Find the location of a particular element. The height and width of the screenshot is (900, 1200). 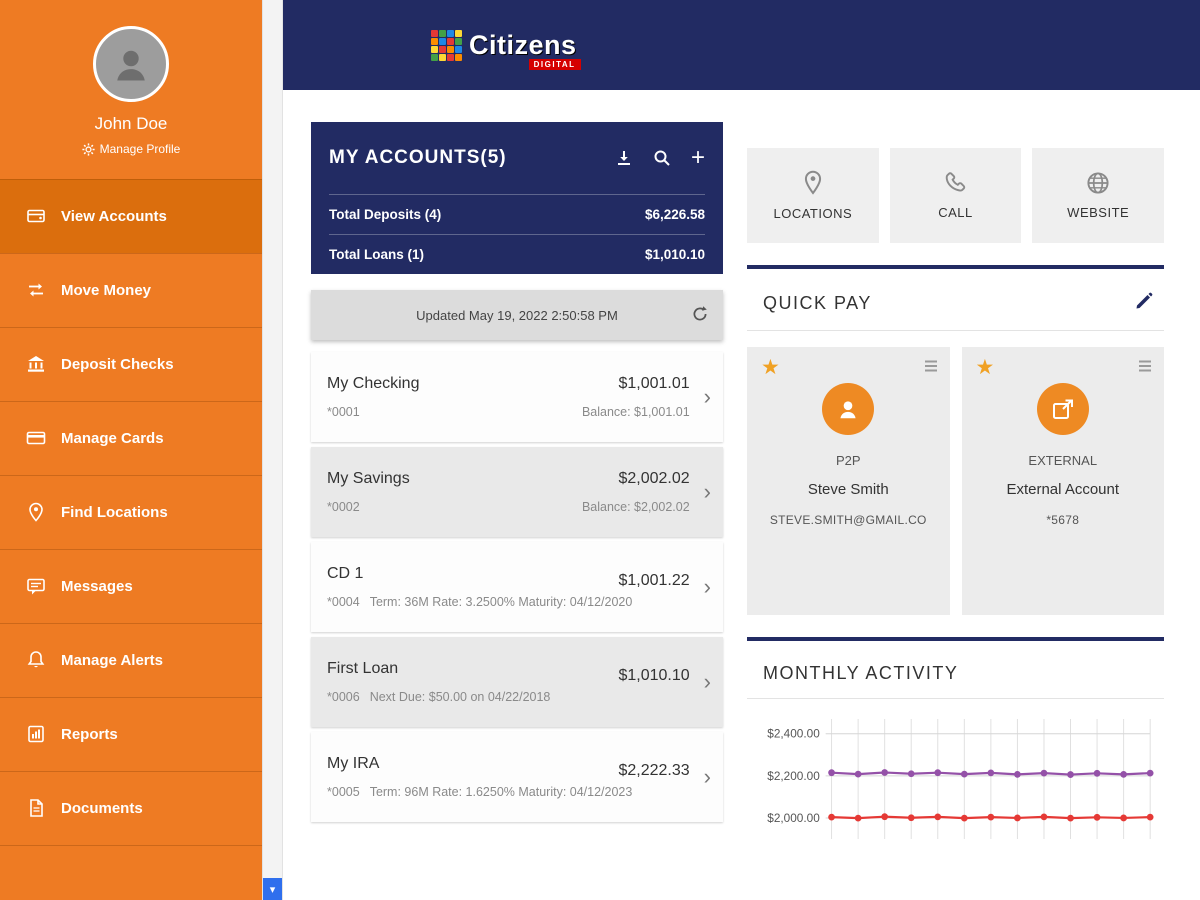

download-icon is located at coordinates (624, 158).